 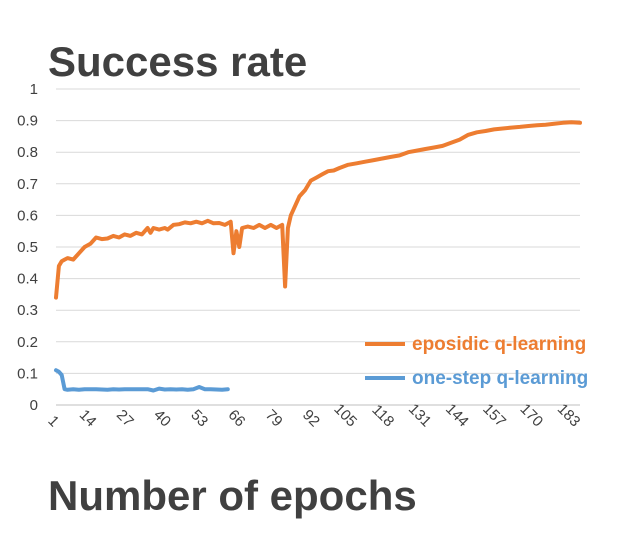 What do you see at coordinates (162, 418) in the screenshot?
I see `x-tick-label: 40` at bounding box center [162, 418].